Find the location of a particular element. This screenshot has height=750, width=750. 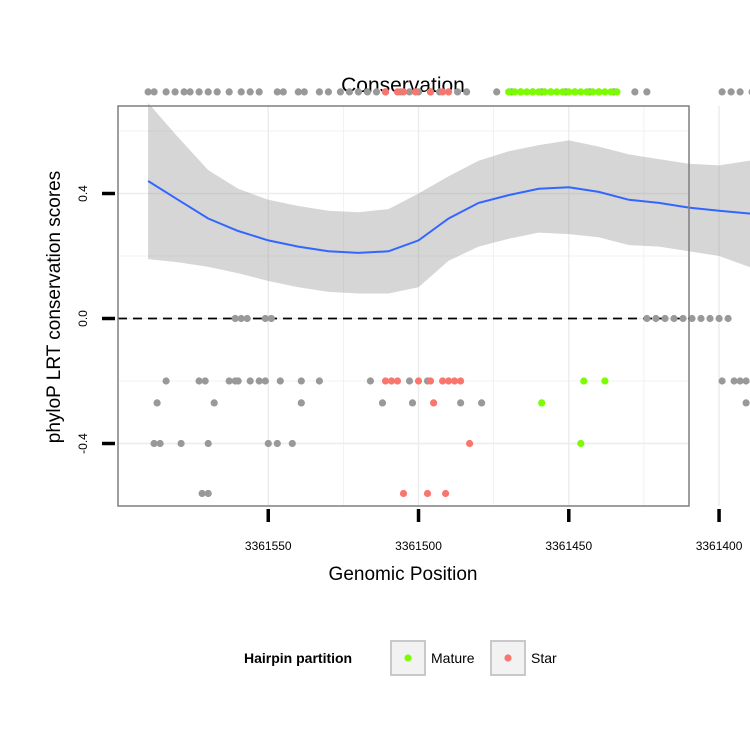

y-tick-label: 0.0 is located at coordinates (83, 318).